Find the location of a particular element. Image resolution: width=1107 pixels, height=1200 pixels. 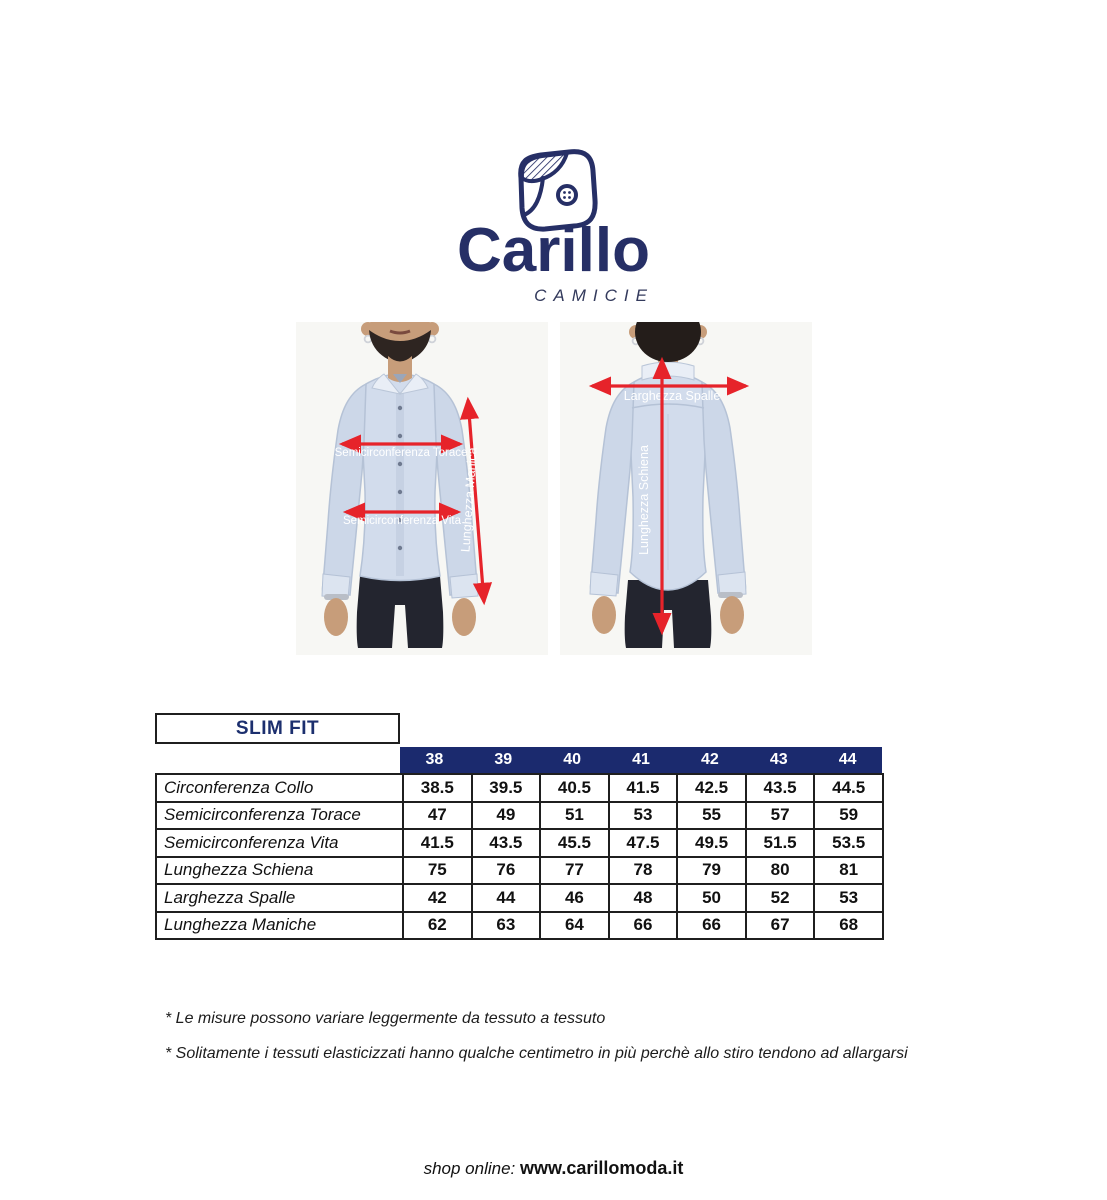

back-shoulders-measure-label: Larghezza Spalle is located at coordinates (671, 396).